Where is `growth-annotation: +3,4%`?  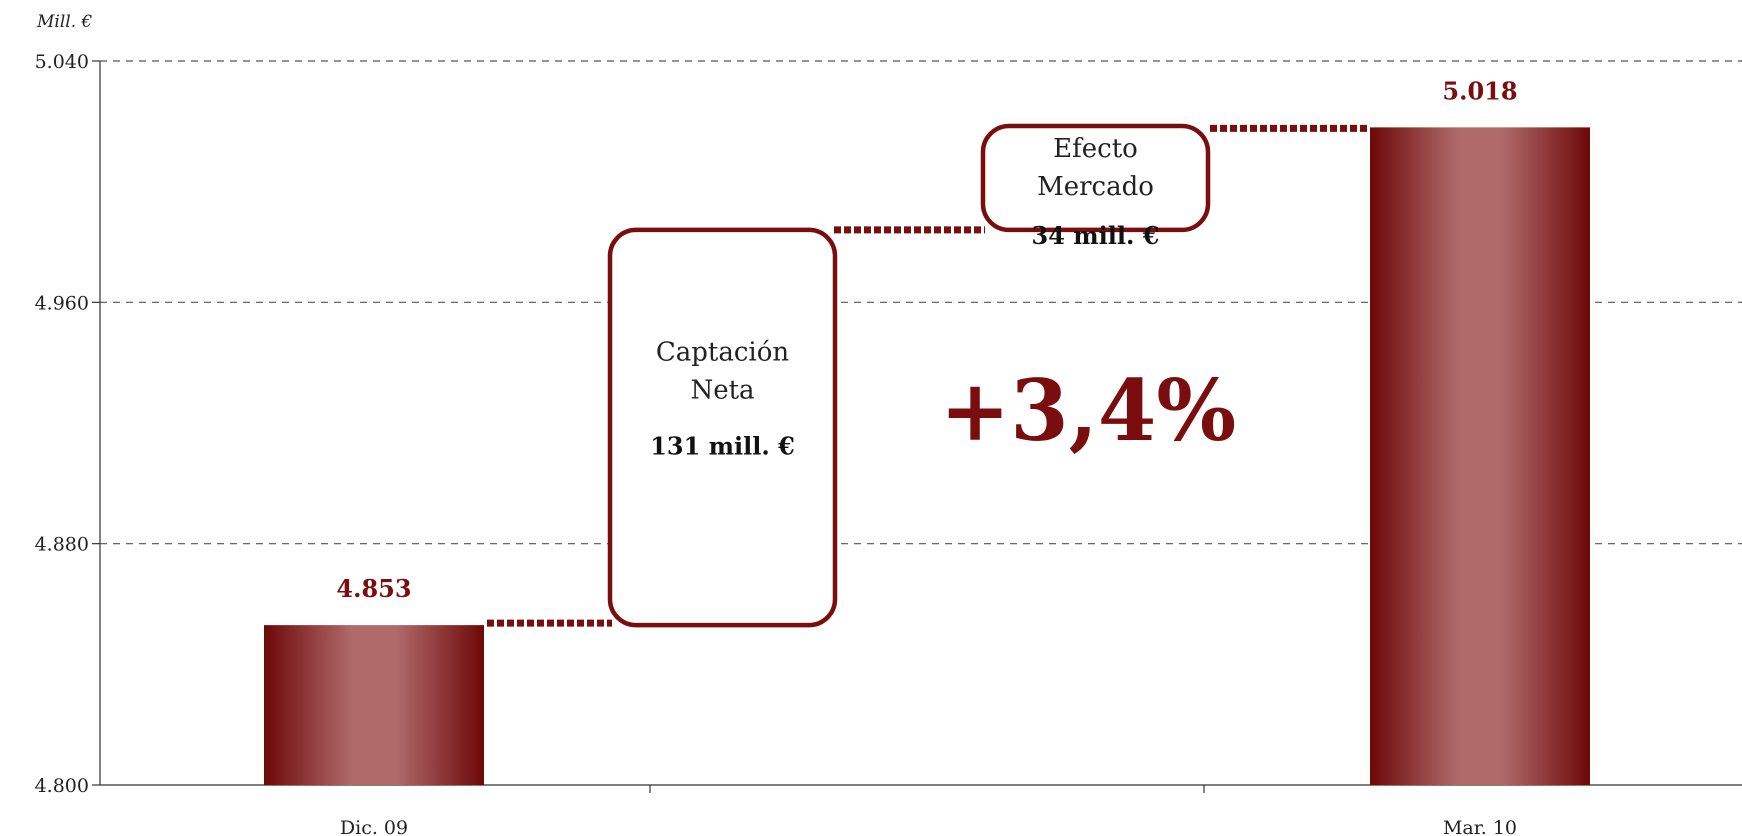
growth-annotation: +3,4% is located at coordinates (1088, 410).